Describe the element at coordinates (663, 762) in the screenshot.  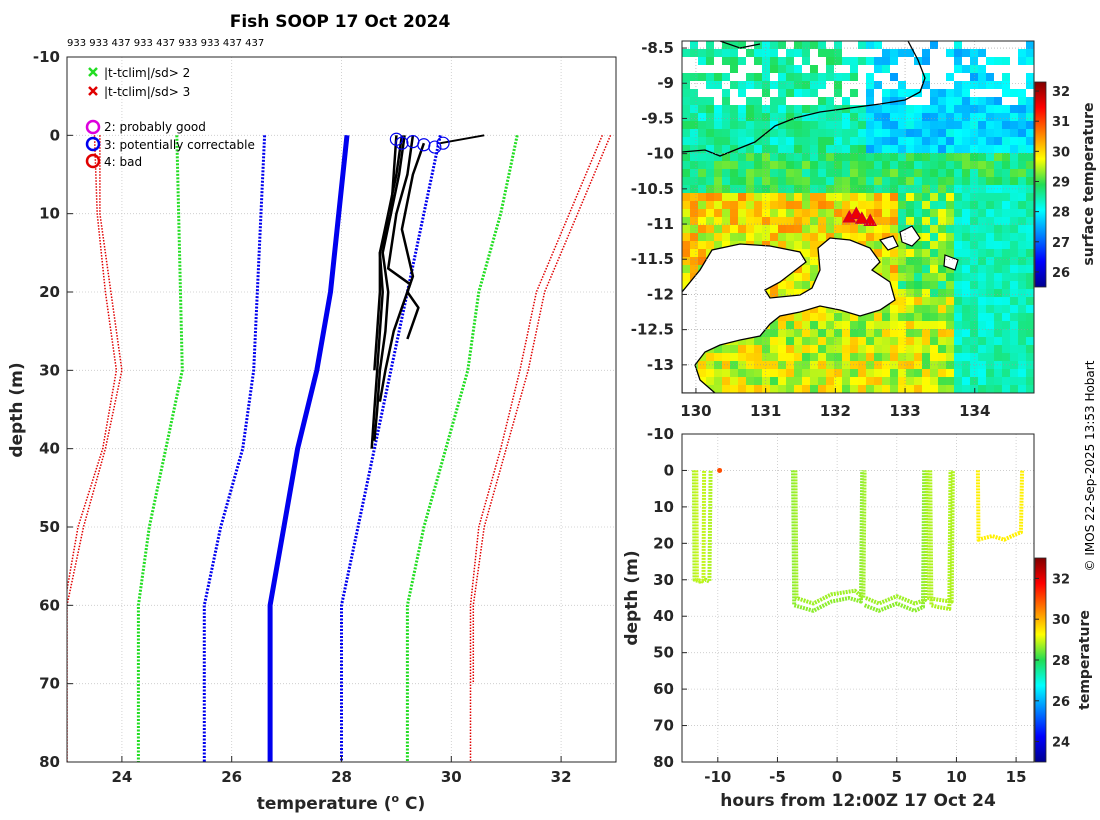
I see `y-tick-label: 80` at that location.